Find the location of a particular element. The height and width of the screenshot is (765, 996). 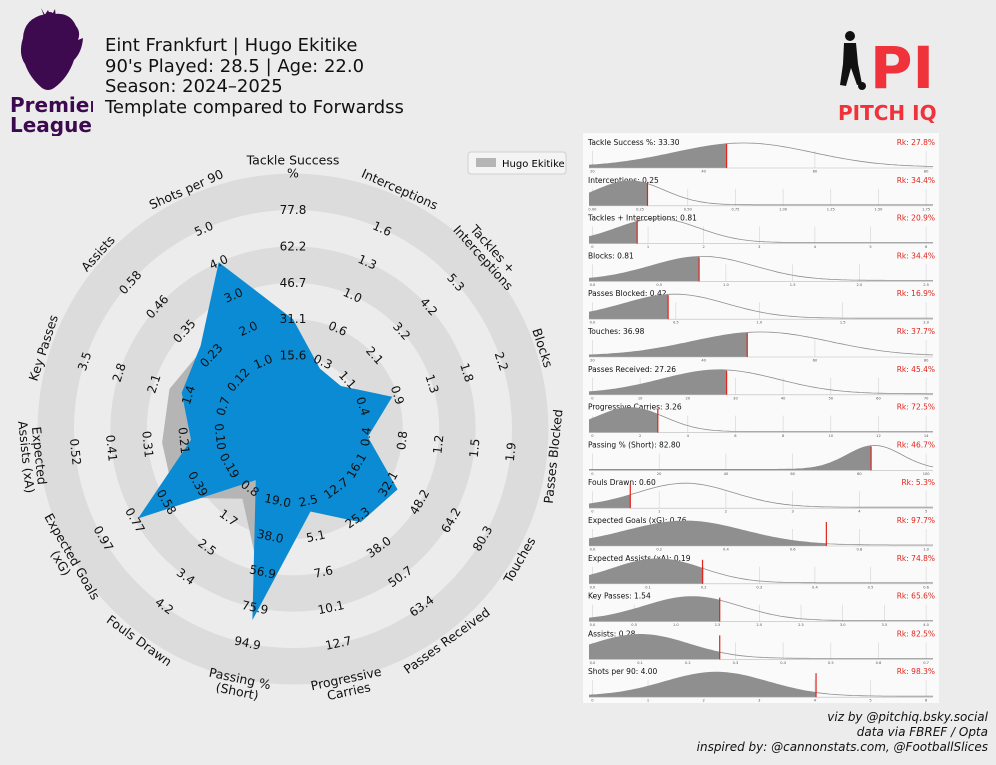

distribution-tick-label: 6 is located at coordinates (735, 436).